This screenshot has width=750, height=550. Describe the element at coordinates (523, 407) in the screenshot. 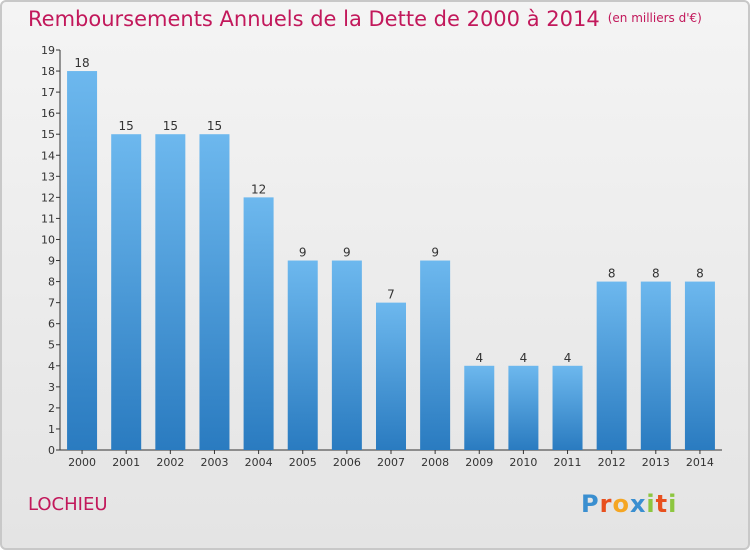

I see `bar-2010` at that location.